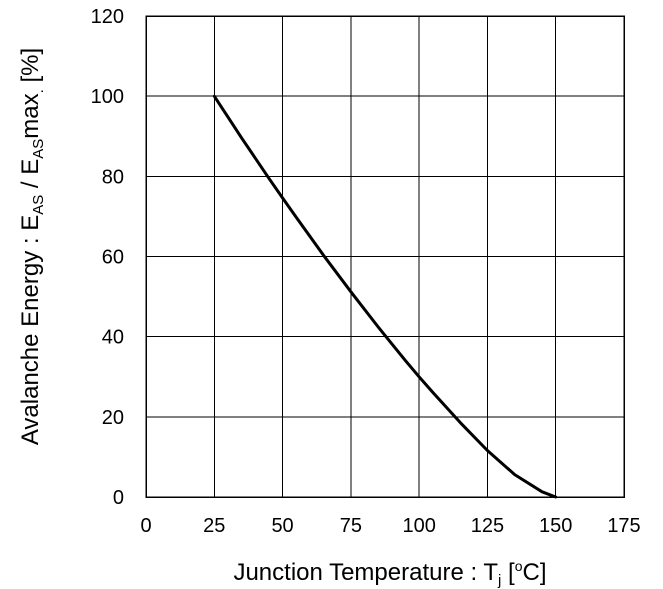 Image resolution: width=663 pixels, height=589 pixels. I want to click on y-tick-label: 20, so click(113, 418).